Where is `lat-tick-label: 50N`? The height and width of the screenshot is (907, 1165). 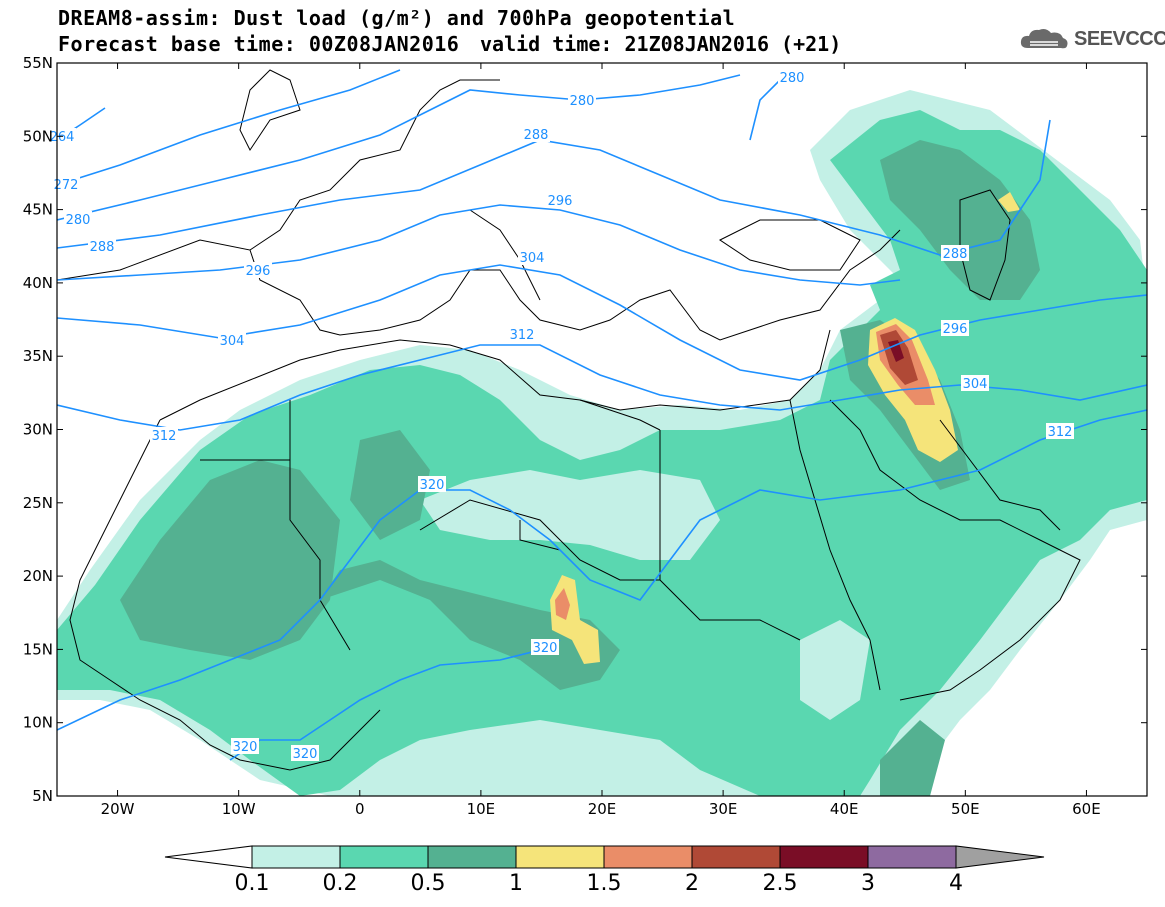
lat-tick-label: 50N is located at coordinates (38, 136).